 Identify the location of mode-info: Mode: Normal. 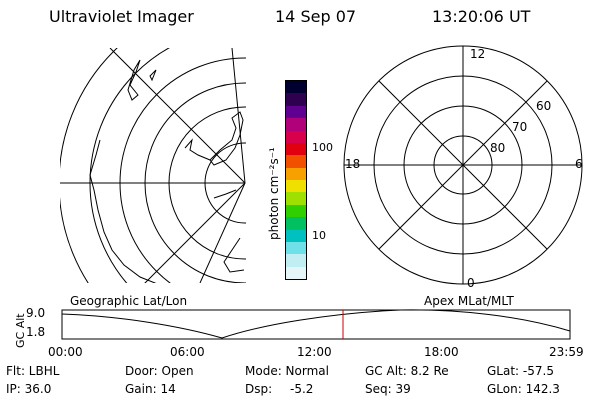
(287, 371).